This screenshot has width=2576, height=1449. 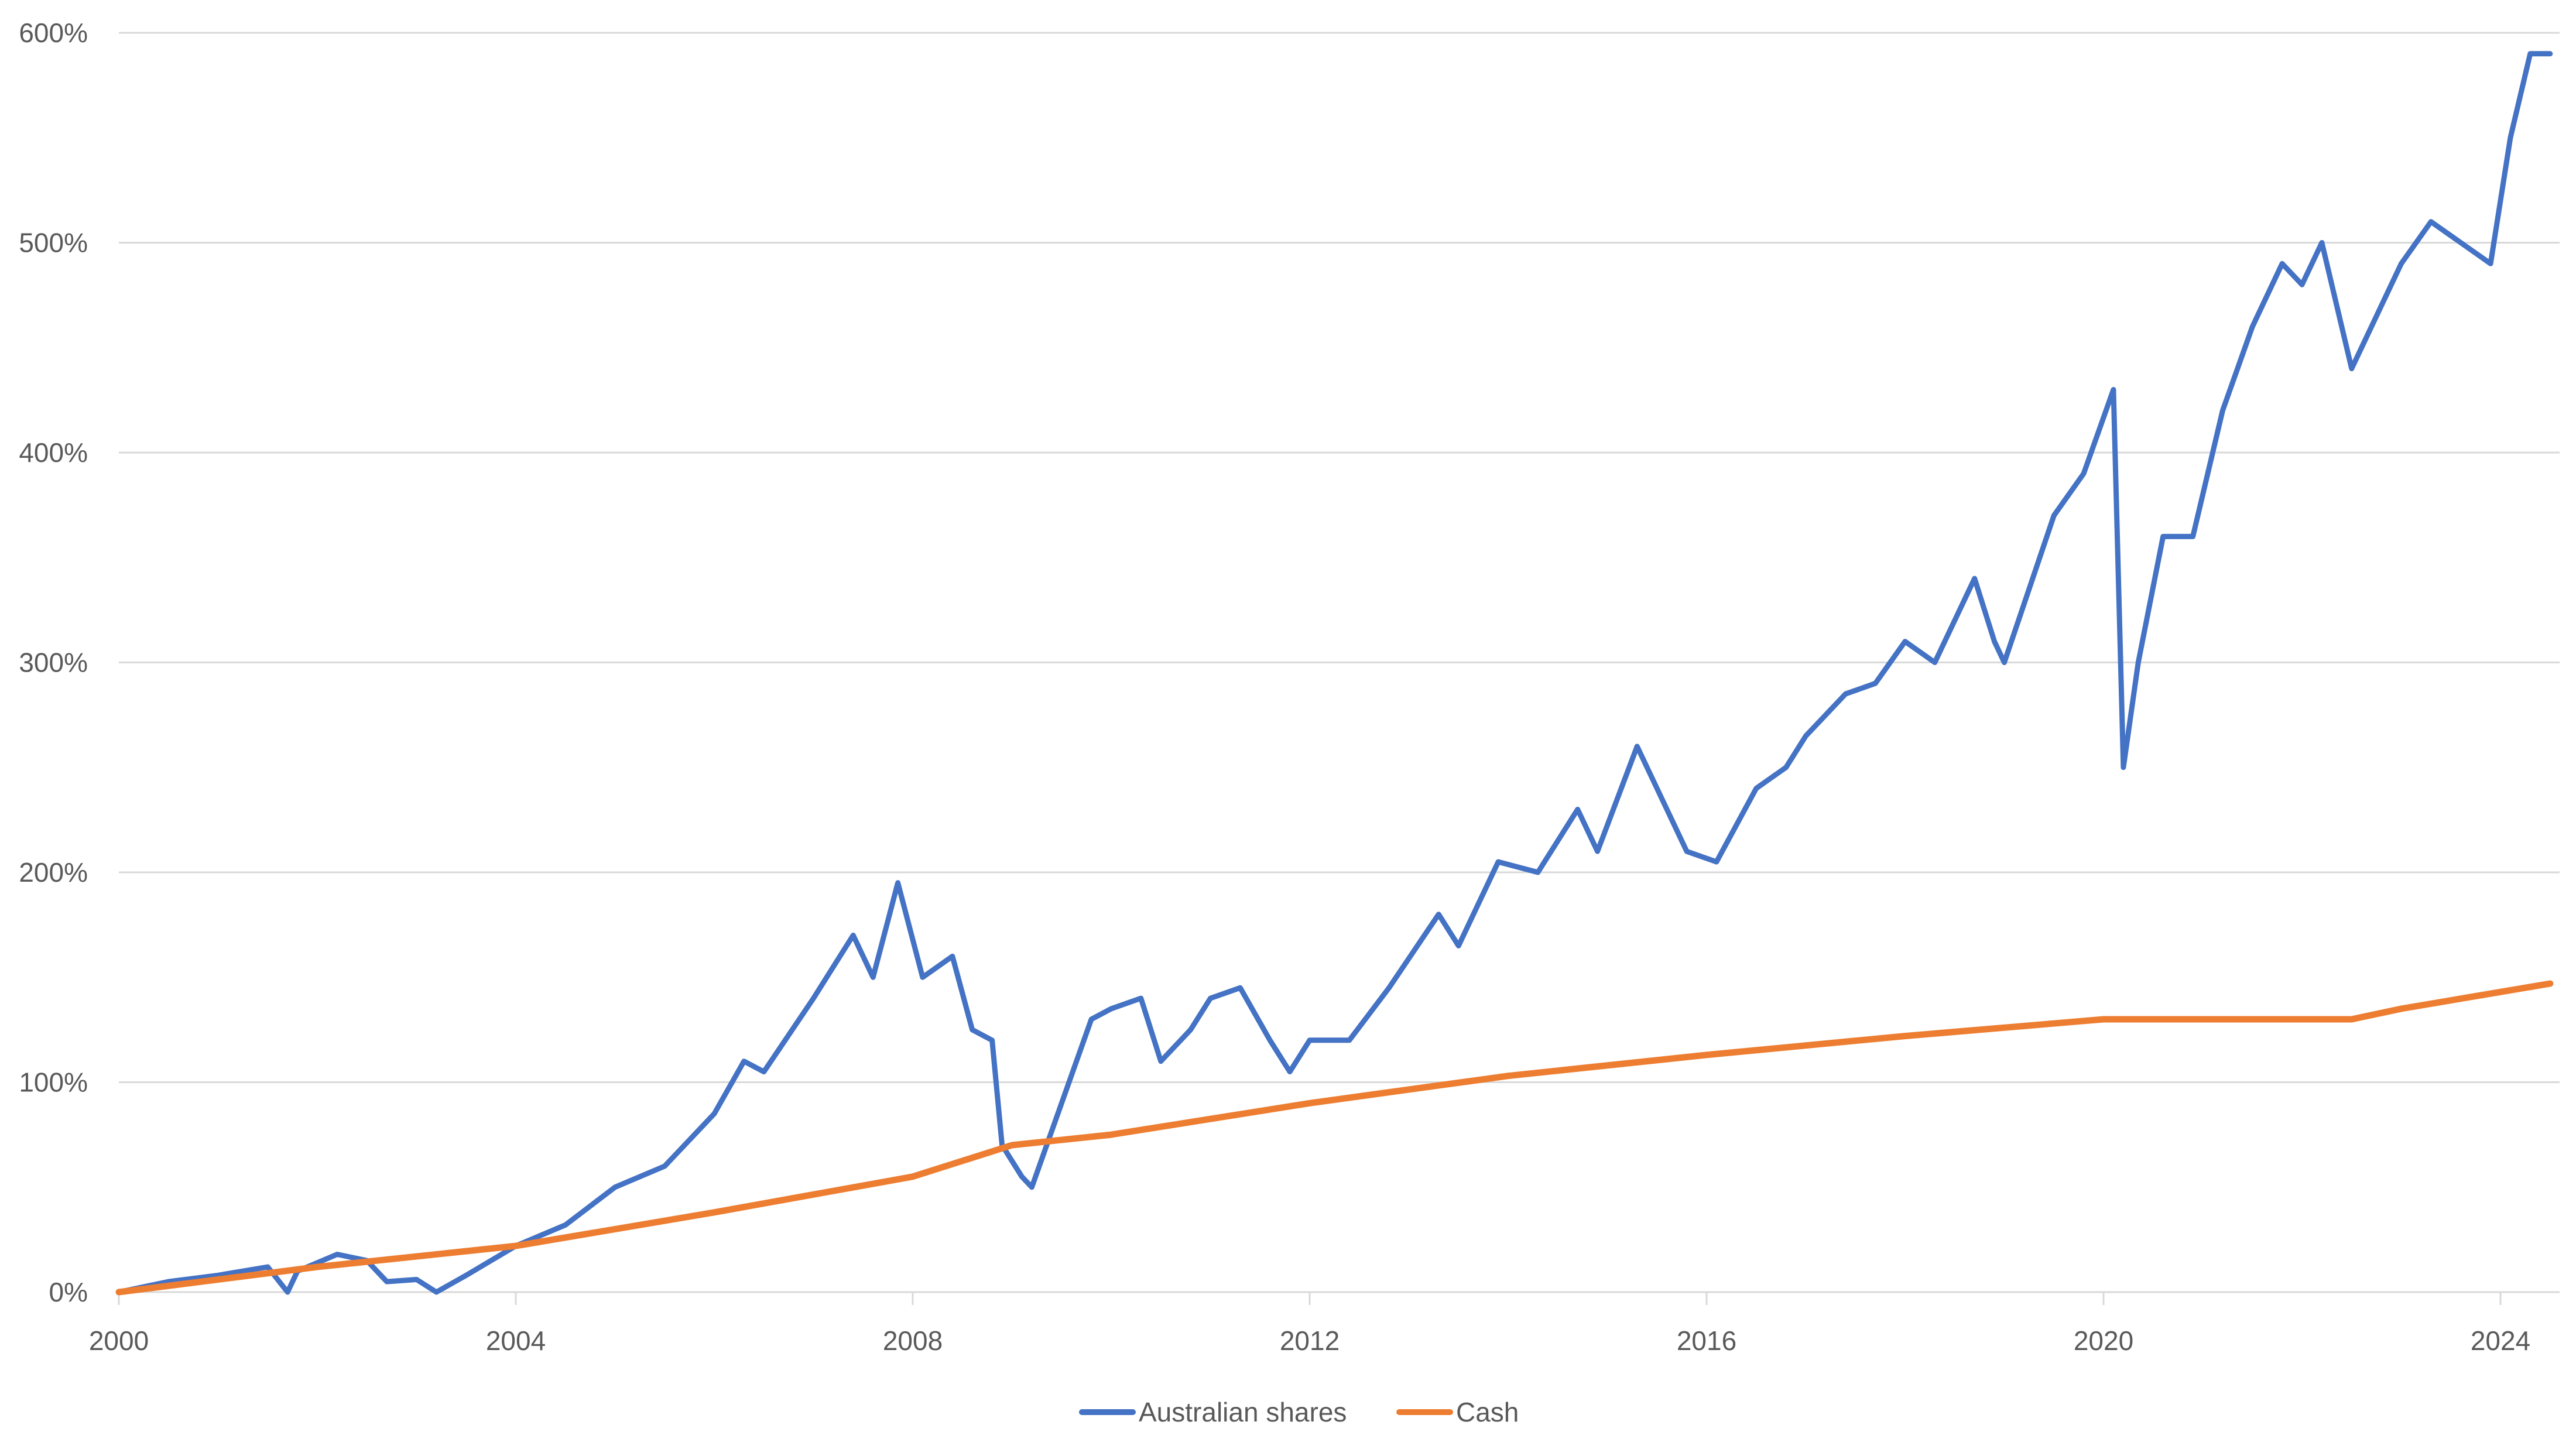 What do you see at coordinates (1706, 1341) in the screenshot?
I see `x-tick-label: 2016` at bounding box center [1706, 1341].